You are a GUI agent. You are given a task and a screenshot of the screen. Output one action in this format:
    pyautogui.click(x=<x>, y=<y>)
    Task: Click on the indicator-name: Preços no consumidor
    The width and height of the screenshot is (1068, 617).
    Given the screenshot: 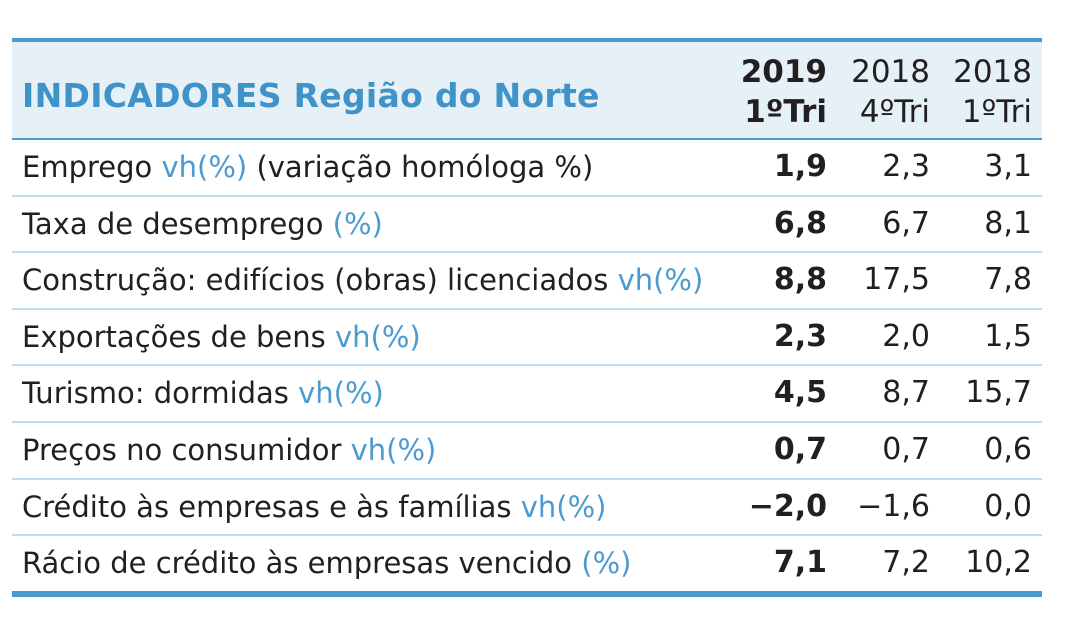 What is the action you would take?
    pyautogui.click(x=182, y=449)
    